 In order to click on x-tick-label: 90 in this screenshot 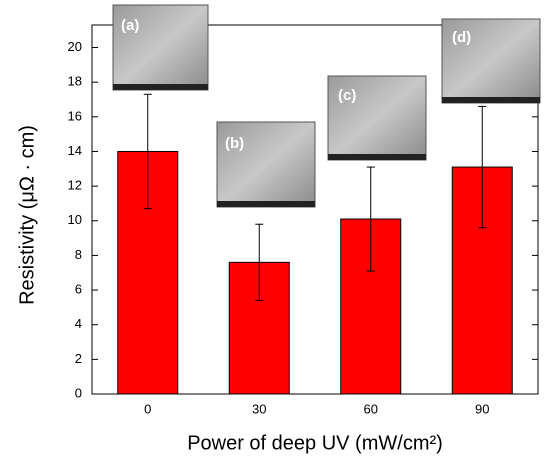, I will do `click(482, 408)`.